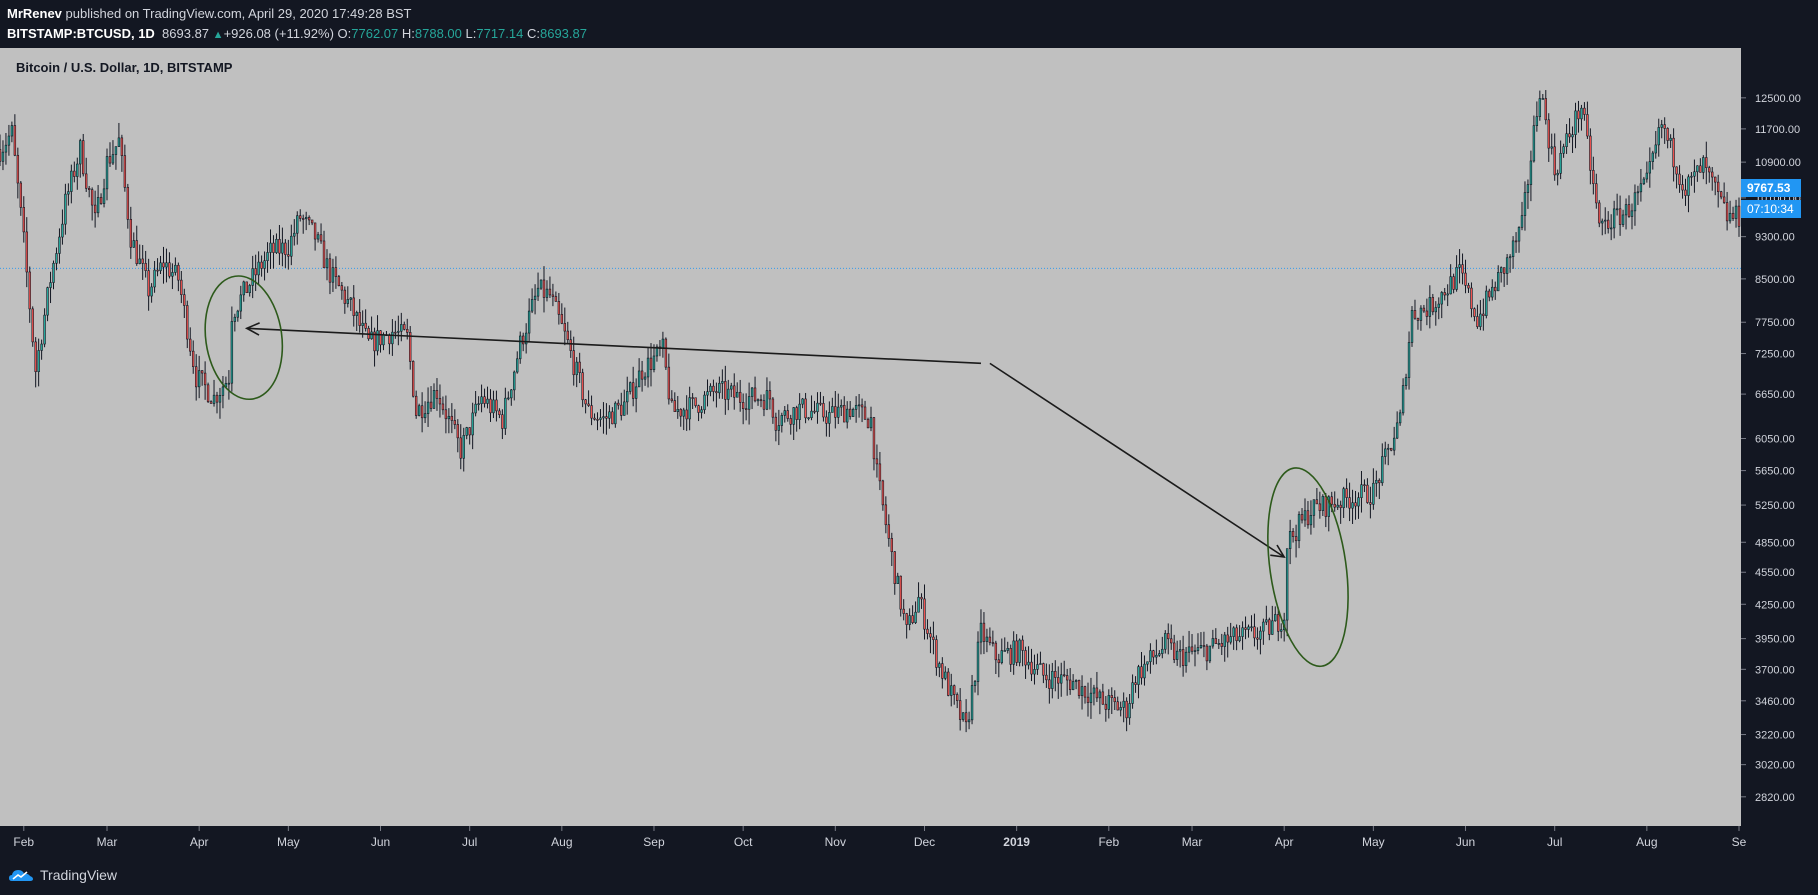 The image size is (1818, 895). I want to click on close-value: 8693.87, so click(563, 33).